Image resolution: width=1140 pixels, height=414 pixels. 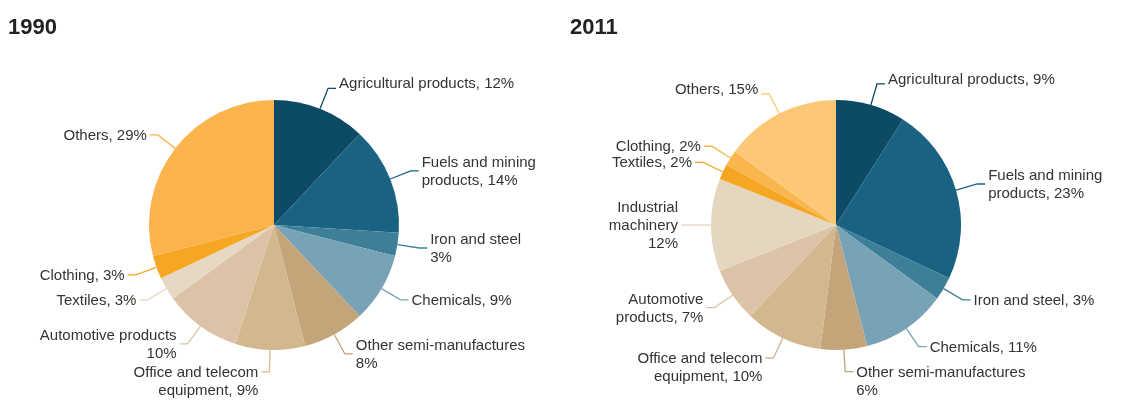 I want to click on slice-label: Office and telecom equipment, 10%, so click(x=700, y=367).